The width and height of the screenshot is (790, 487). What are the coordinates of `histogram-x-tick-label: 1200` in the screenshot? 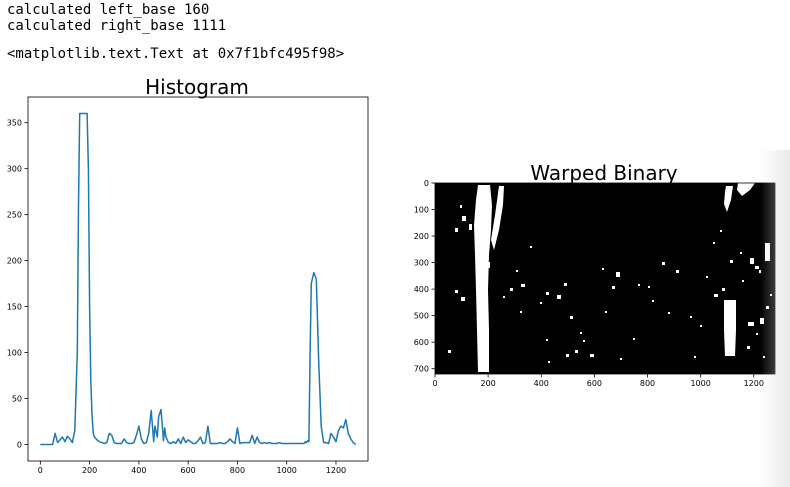 It's located at (336, 470).